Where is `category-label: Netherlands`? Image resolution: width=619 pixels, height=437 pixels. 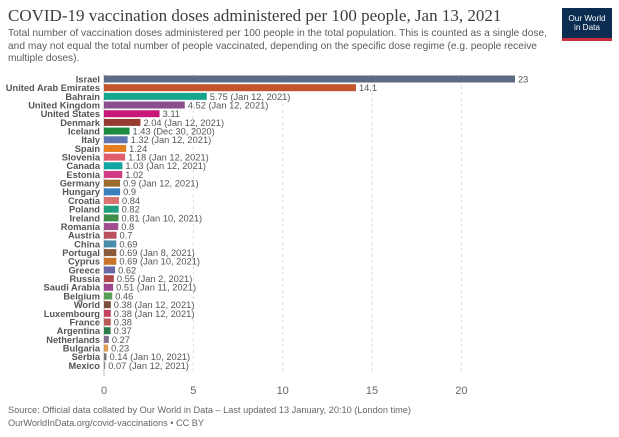
category-label: Netherlands is located at coordinates (73, 340).